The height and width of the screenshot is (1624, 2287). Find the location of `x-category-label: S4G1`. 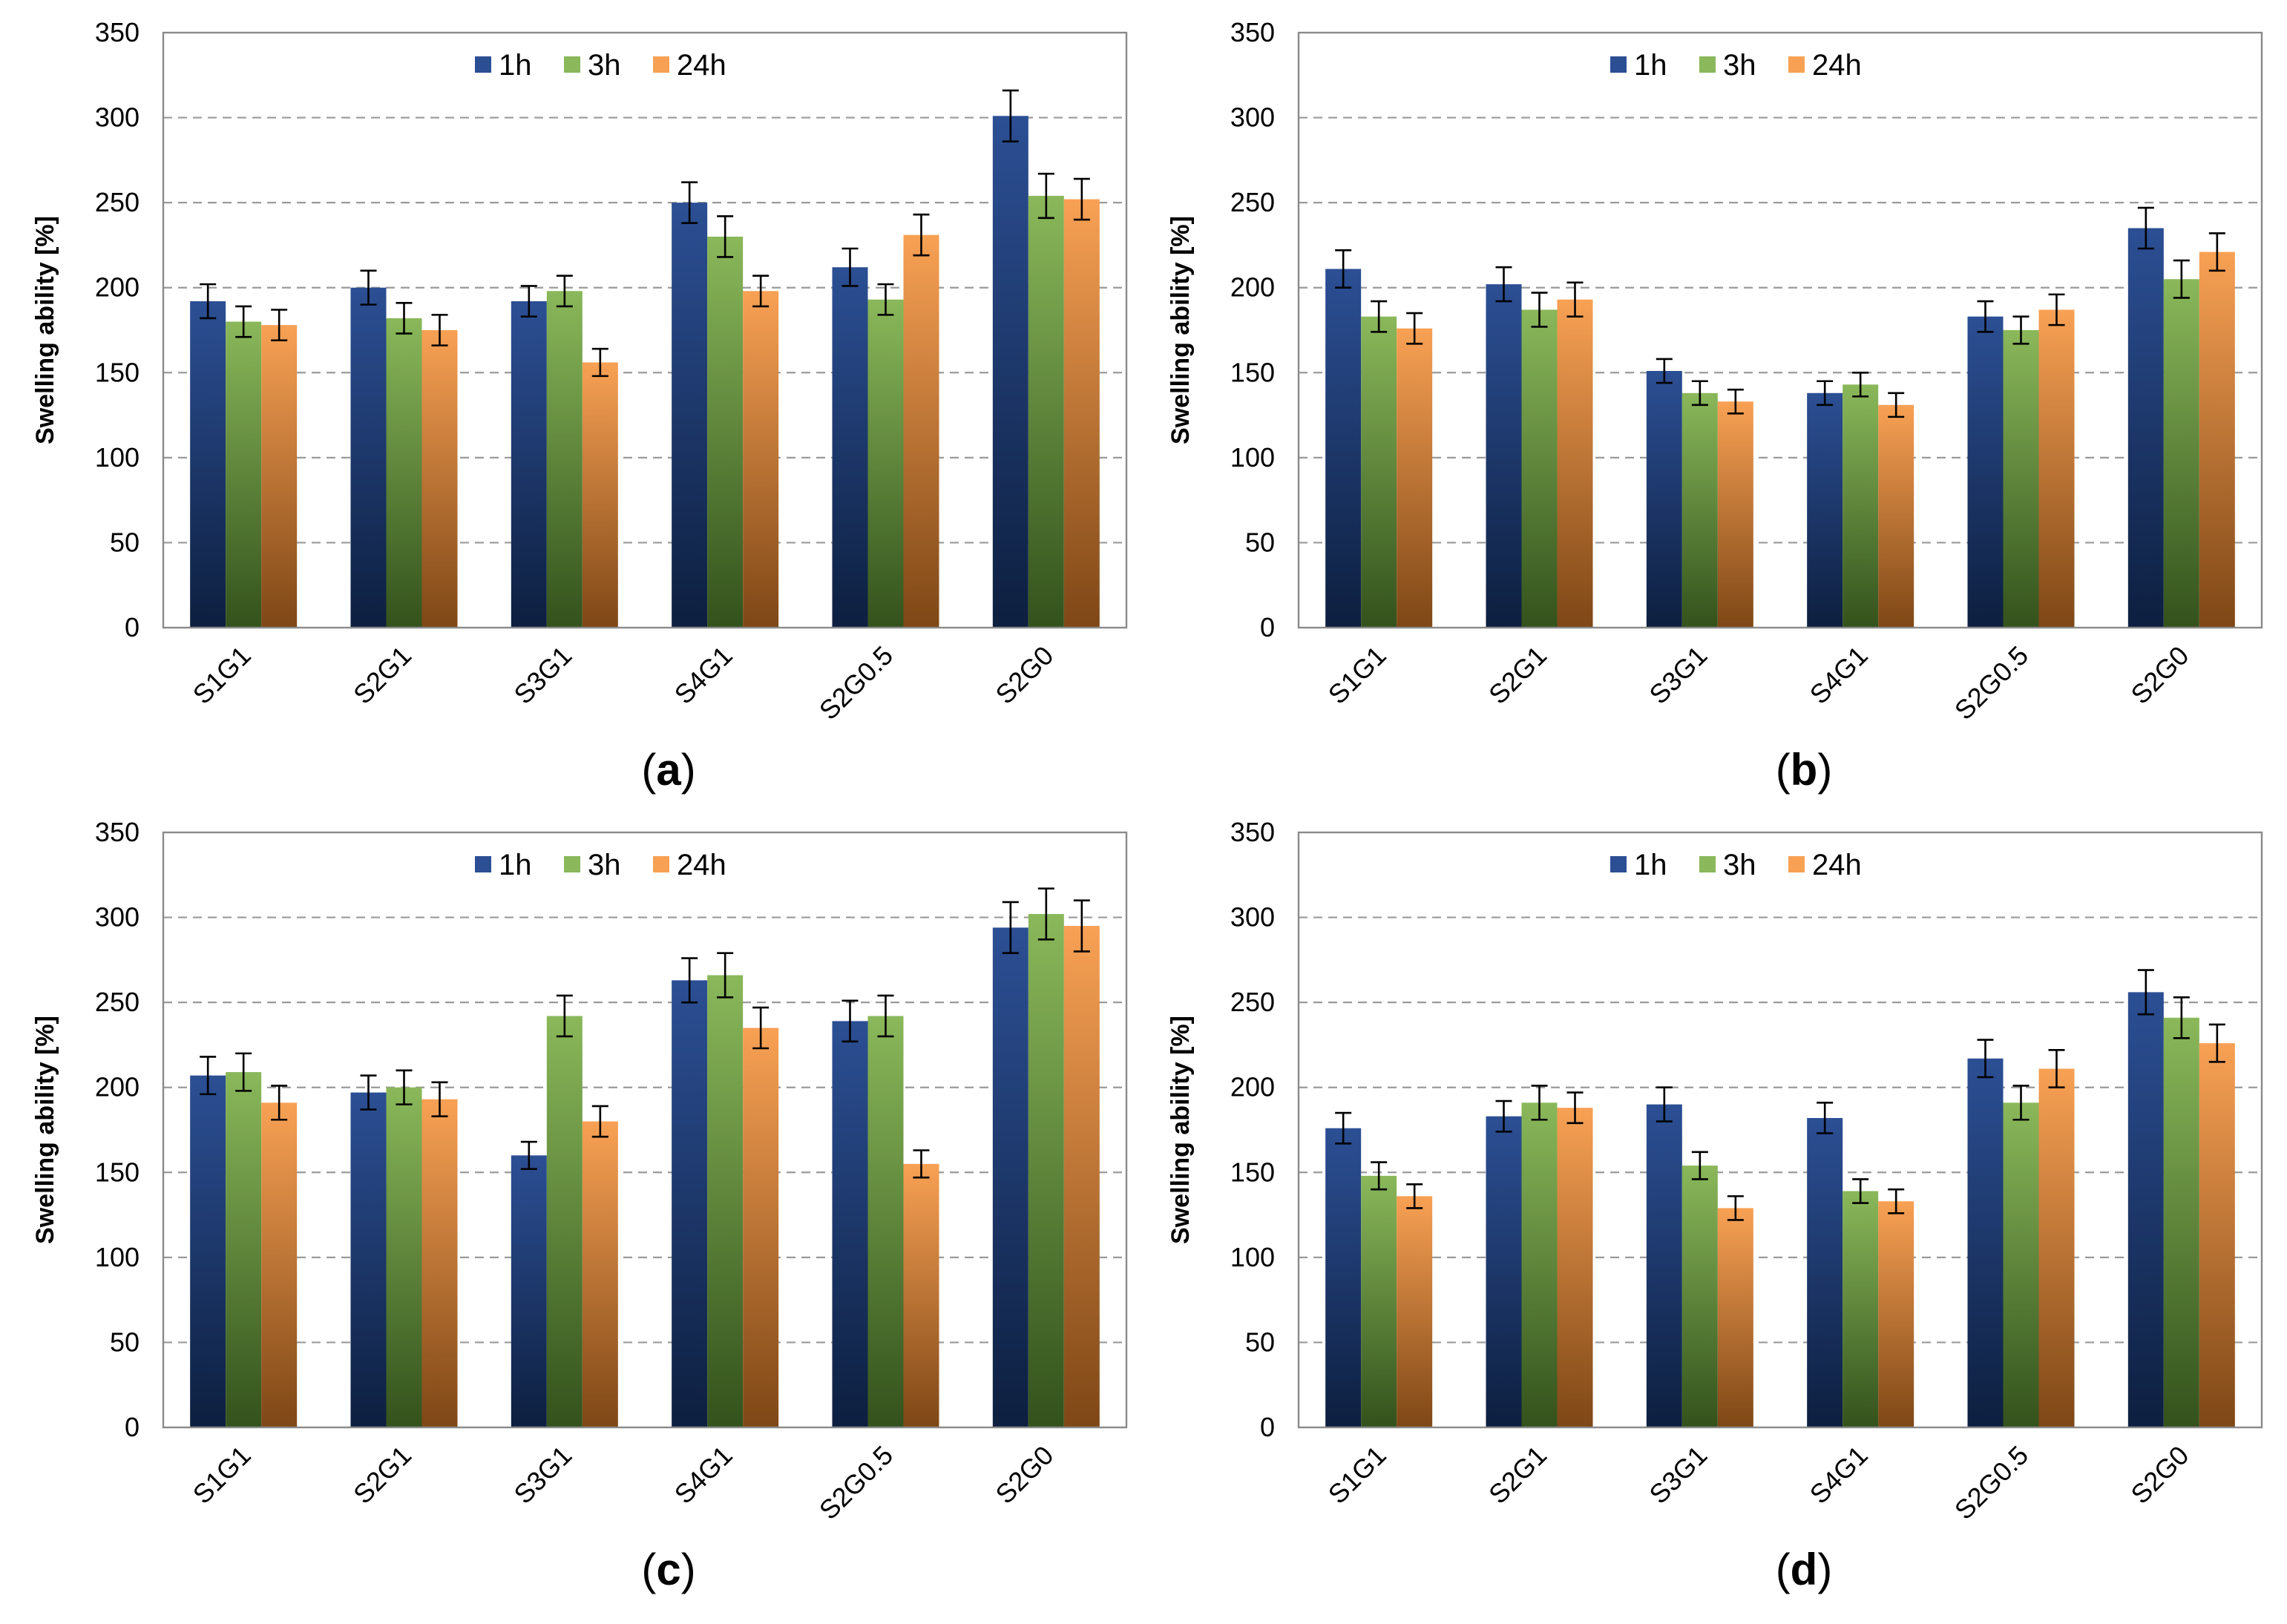

x-category-label: S4G1 is located at coordinates (1839, 1475).